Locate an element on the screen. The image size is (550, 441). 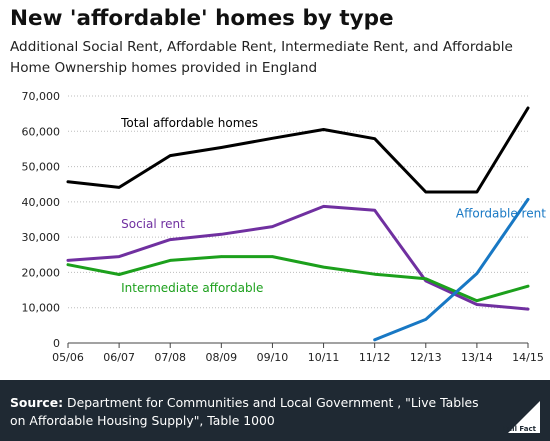
x-tick-label: 11/12 is located at coordinates (375, 357).